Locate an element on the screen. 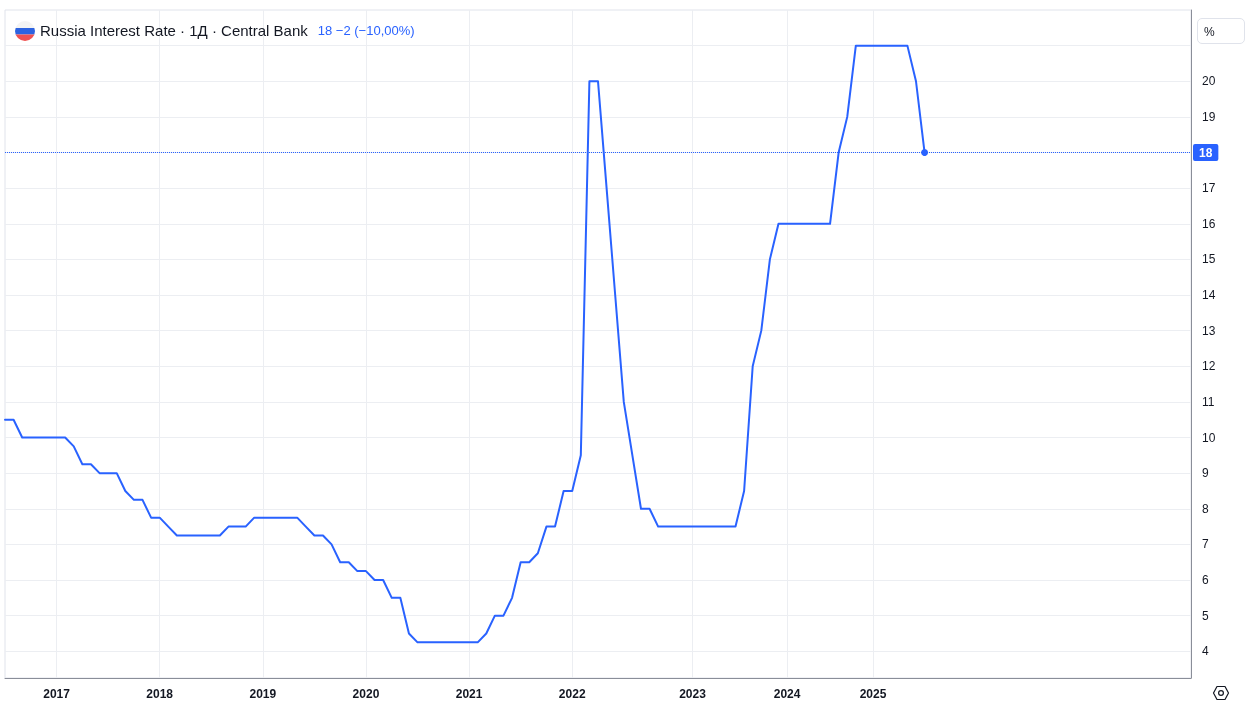 The width and height of the screenshot is (1248, 714). x-tick-label: 2022 is located at coordinates (572, 694).